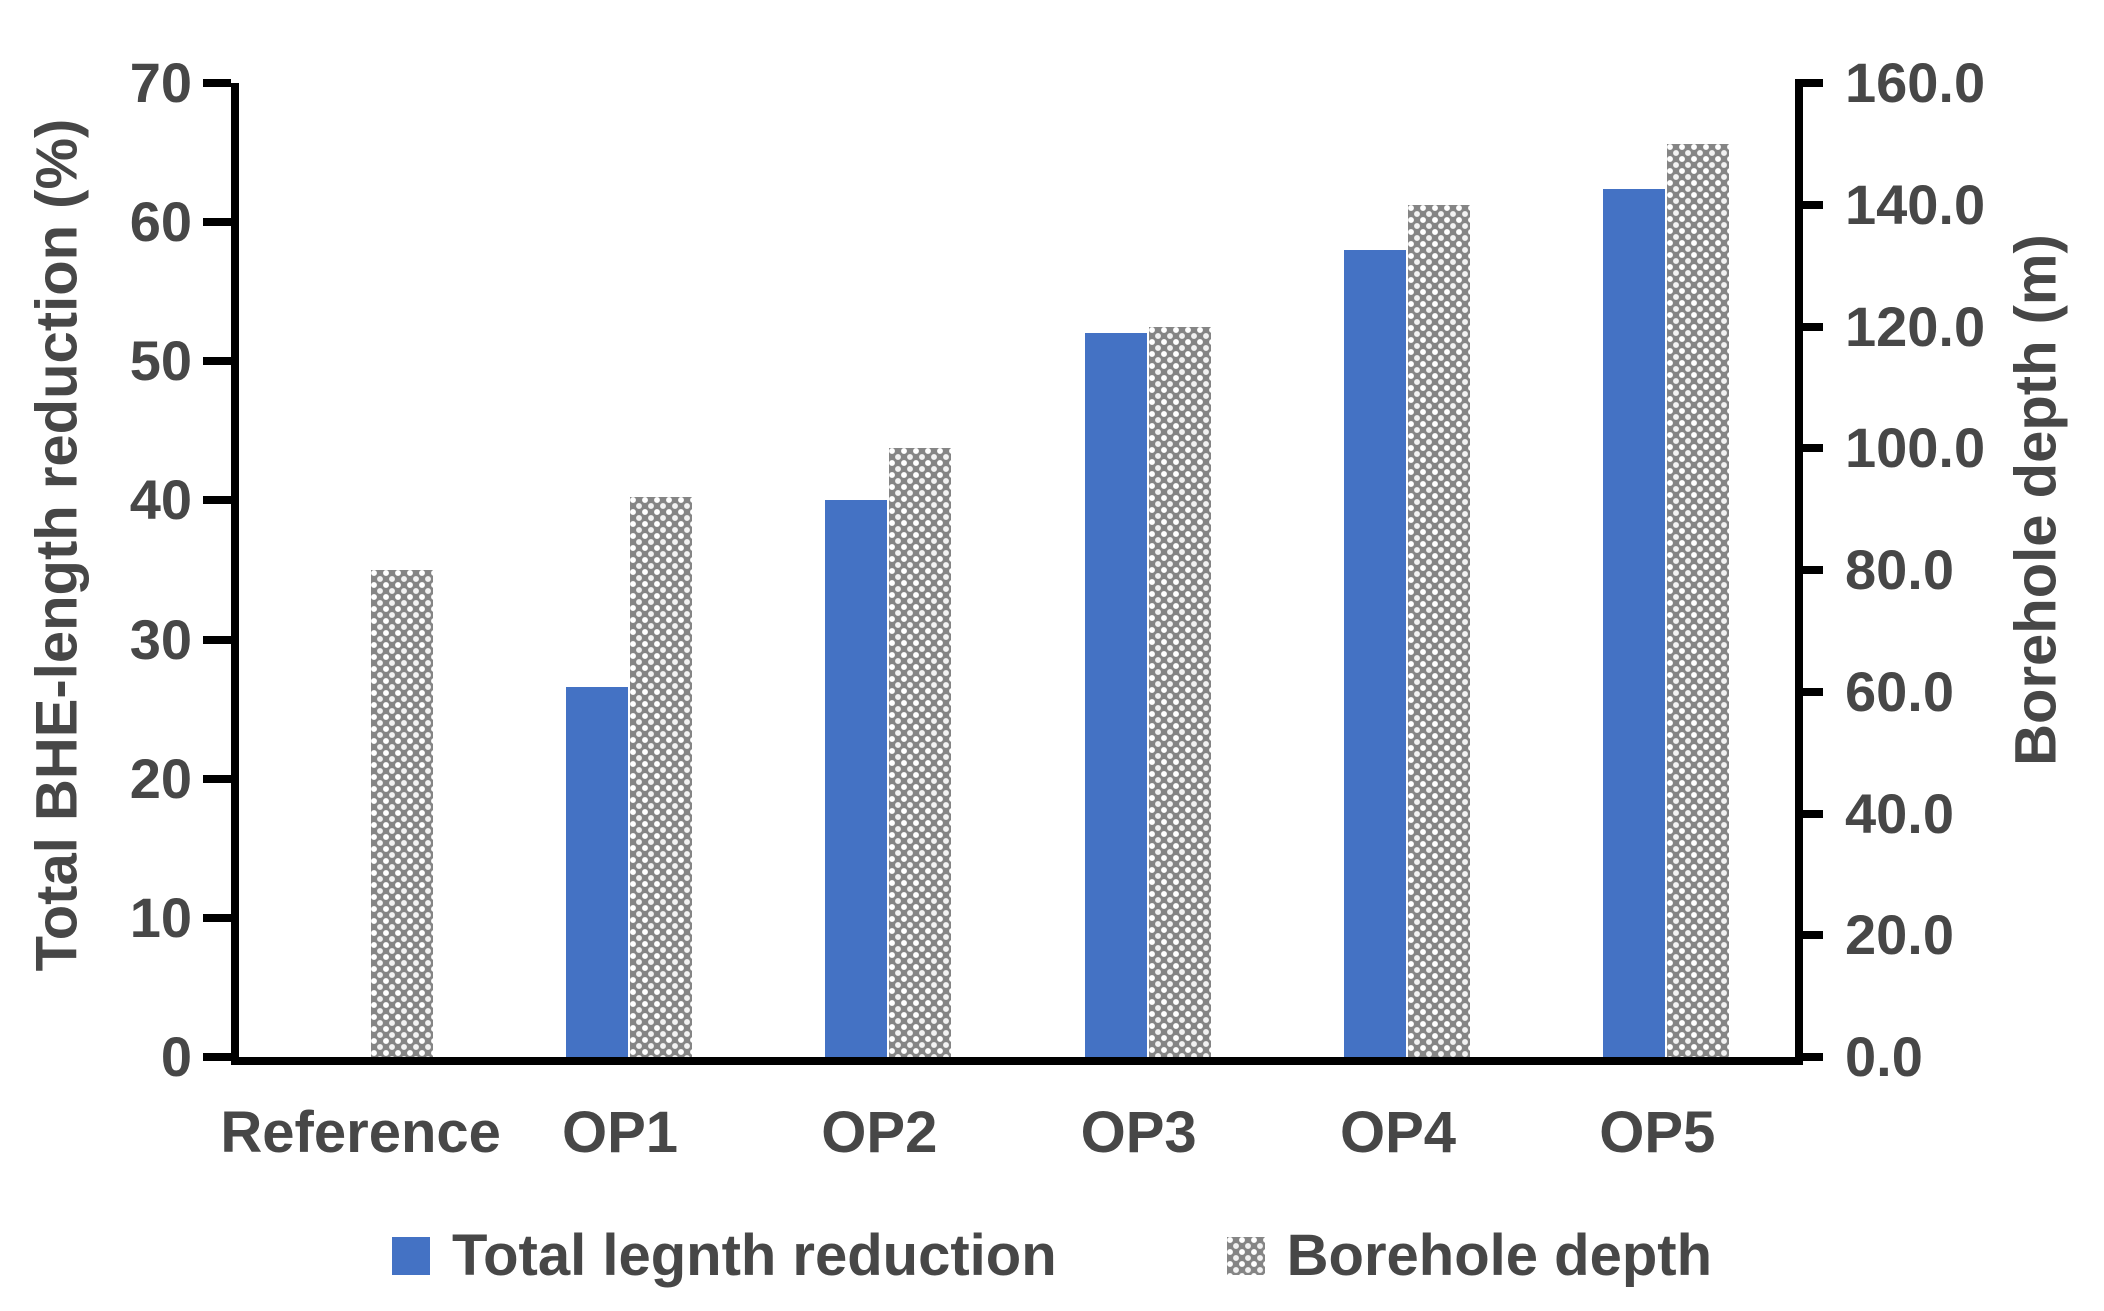 The width and height of the screenshot is (2104, 1311). I want to click on right-axis-title: Borehole depth (m), so click(2036, 500).